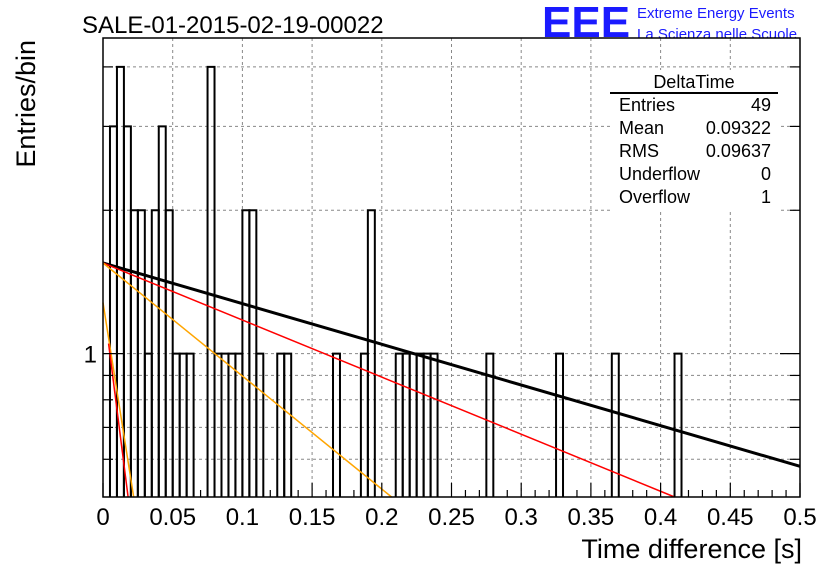 The image size is (836, 572). I want to click on x-axis-title: Time difference [s], so click(691, 549).